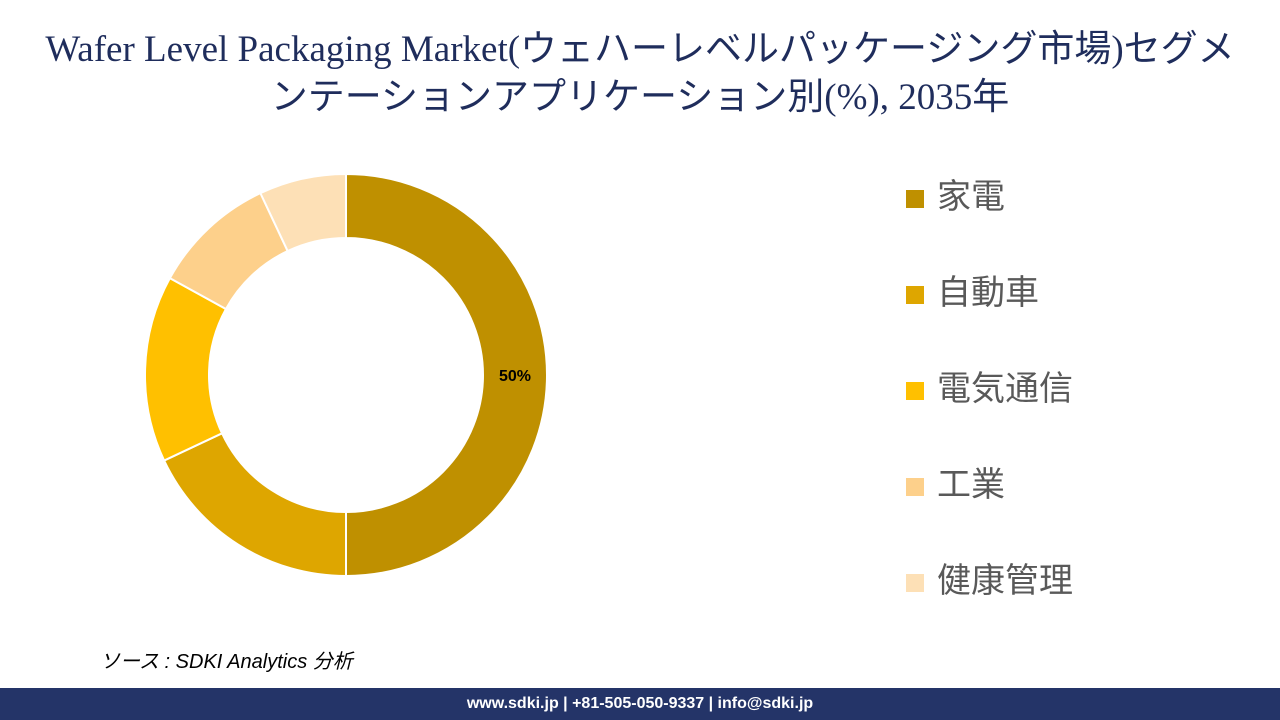 Image resolution: width=1280 pixels, height=720 pixels. I want to click on legend-label: 自動車, so click(988, 293).